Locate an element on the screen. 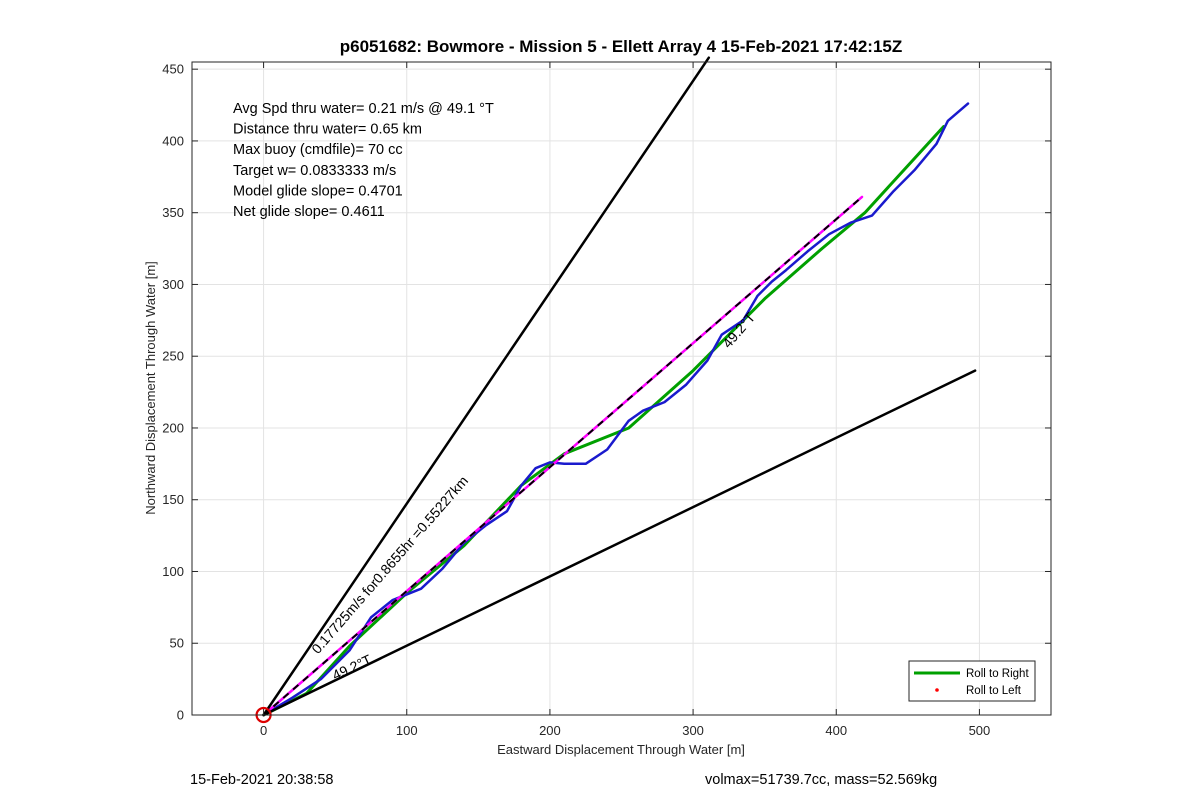  y-tick-label: 350 is located at coordinates (173, 212).